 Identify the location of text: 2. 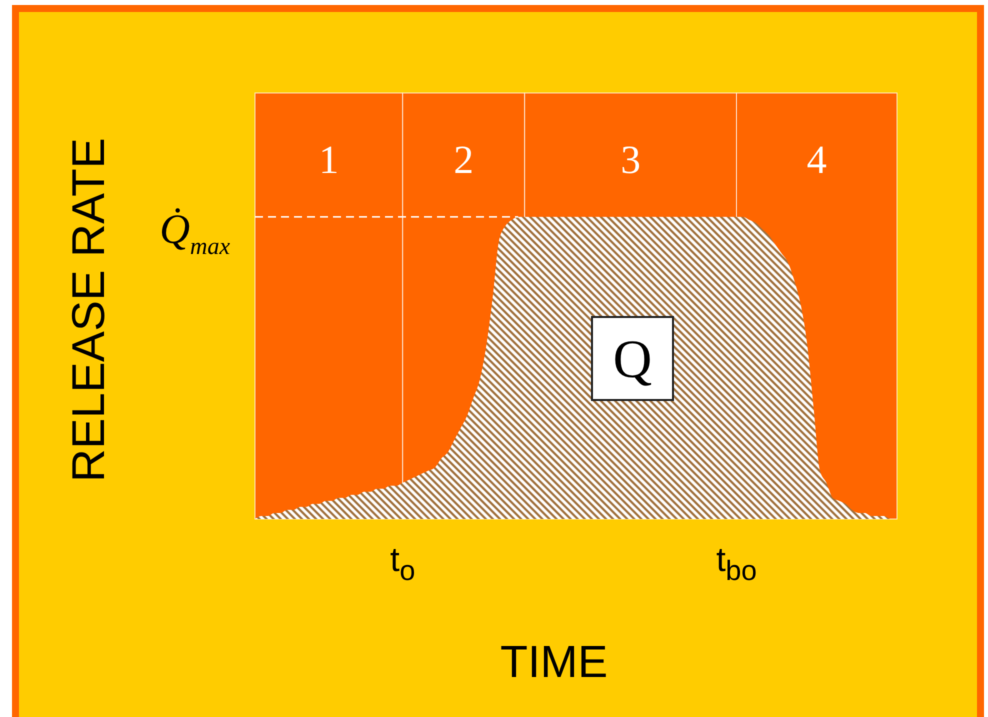
(464, 159).